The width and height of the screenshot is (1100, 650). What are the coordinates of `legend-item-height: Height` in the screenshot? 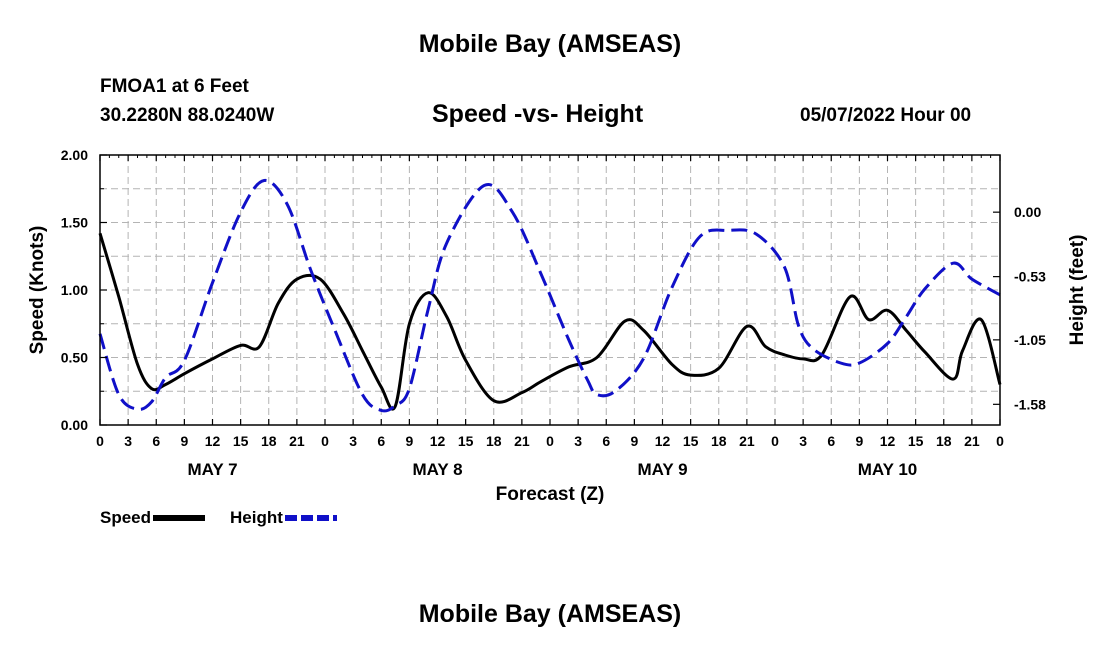 It's located at (283, 518).